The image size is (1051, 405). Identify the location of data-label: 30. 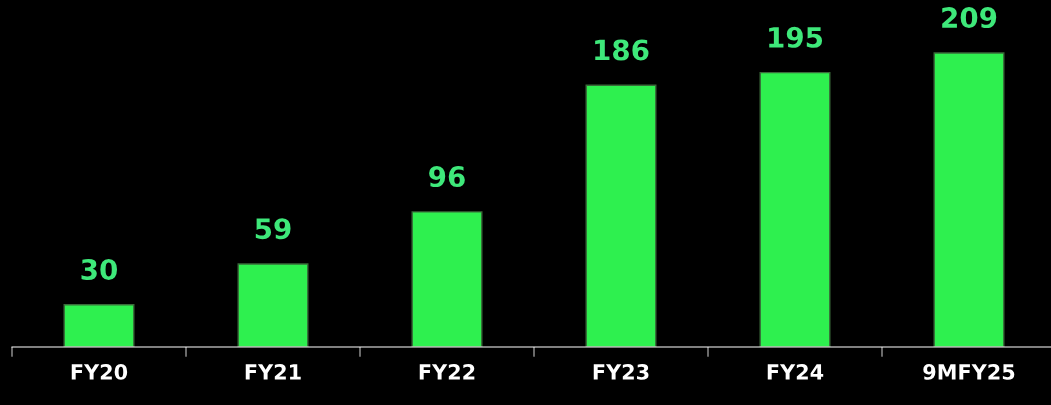
(99, 269).